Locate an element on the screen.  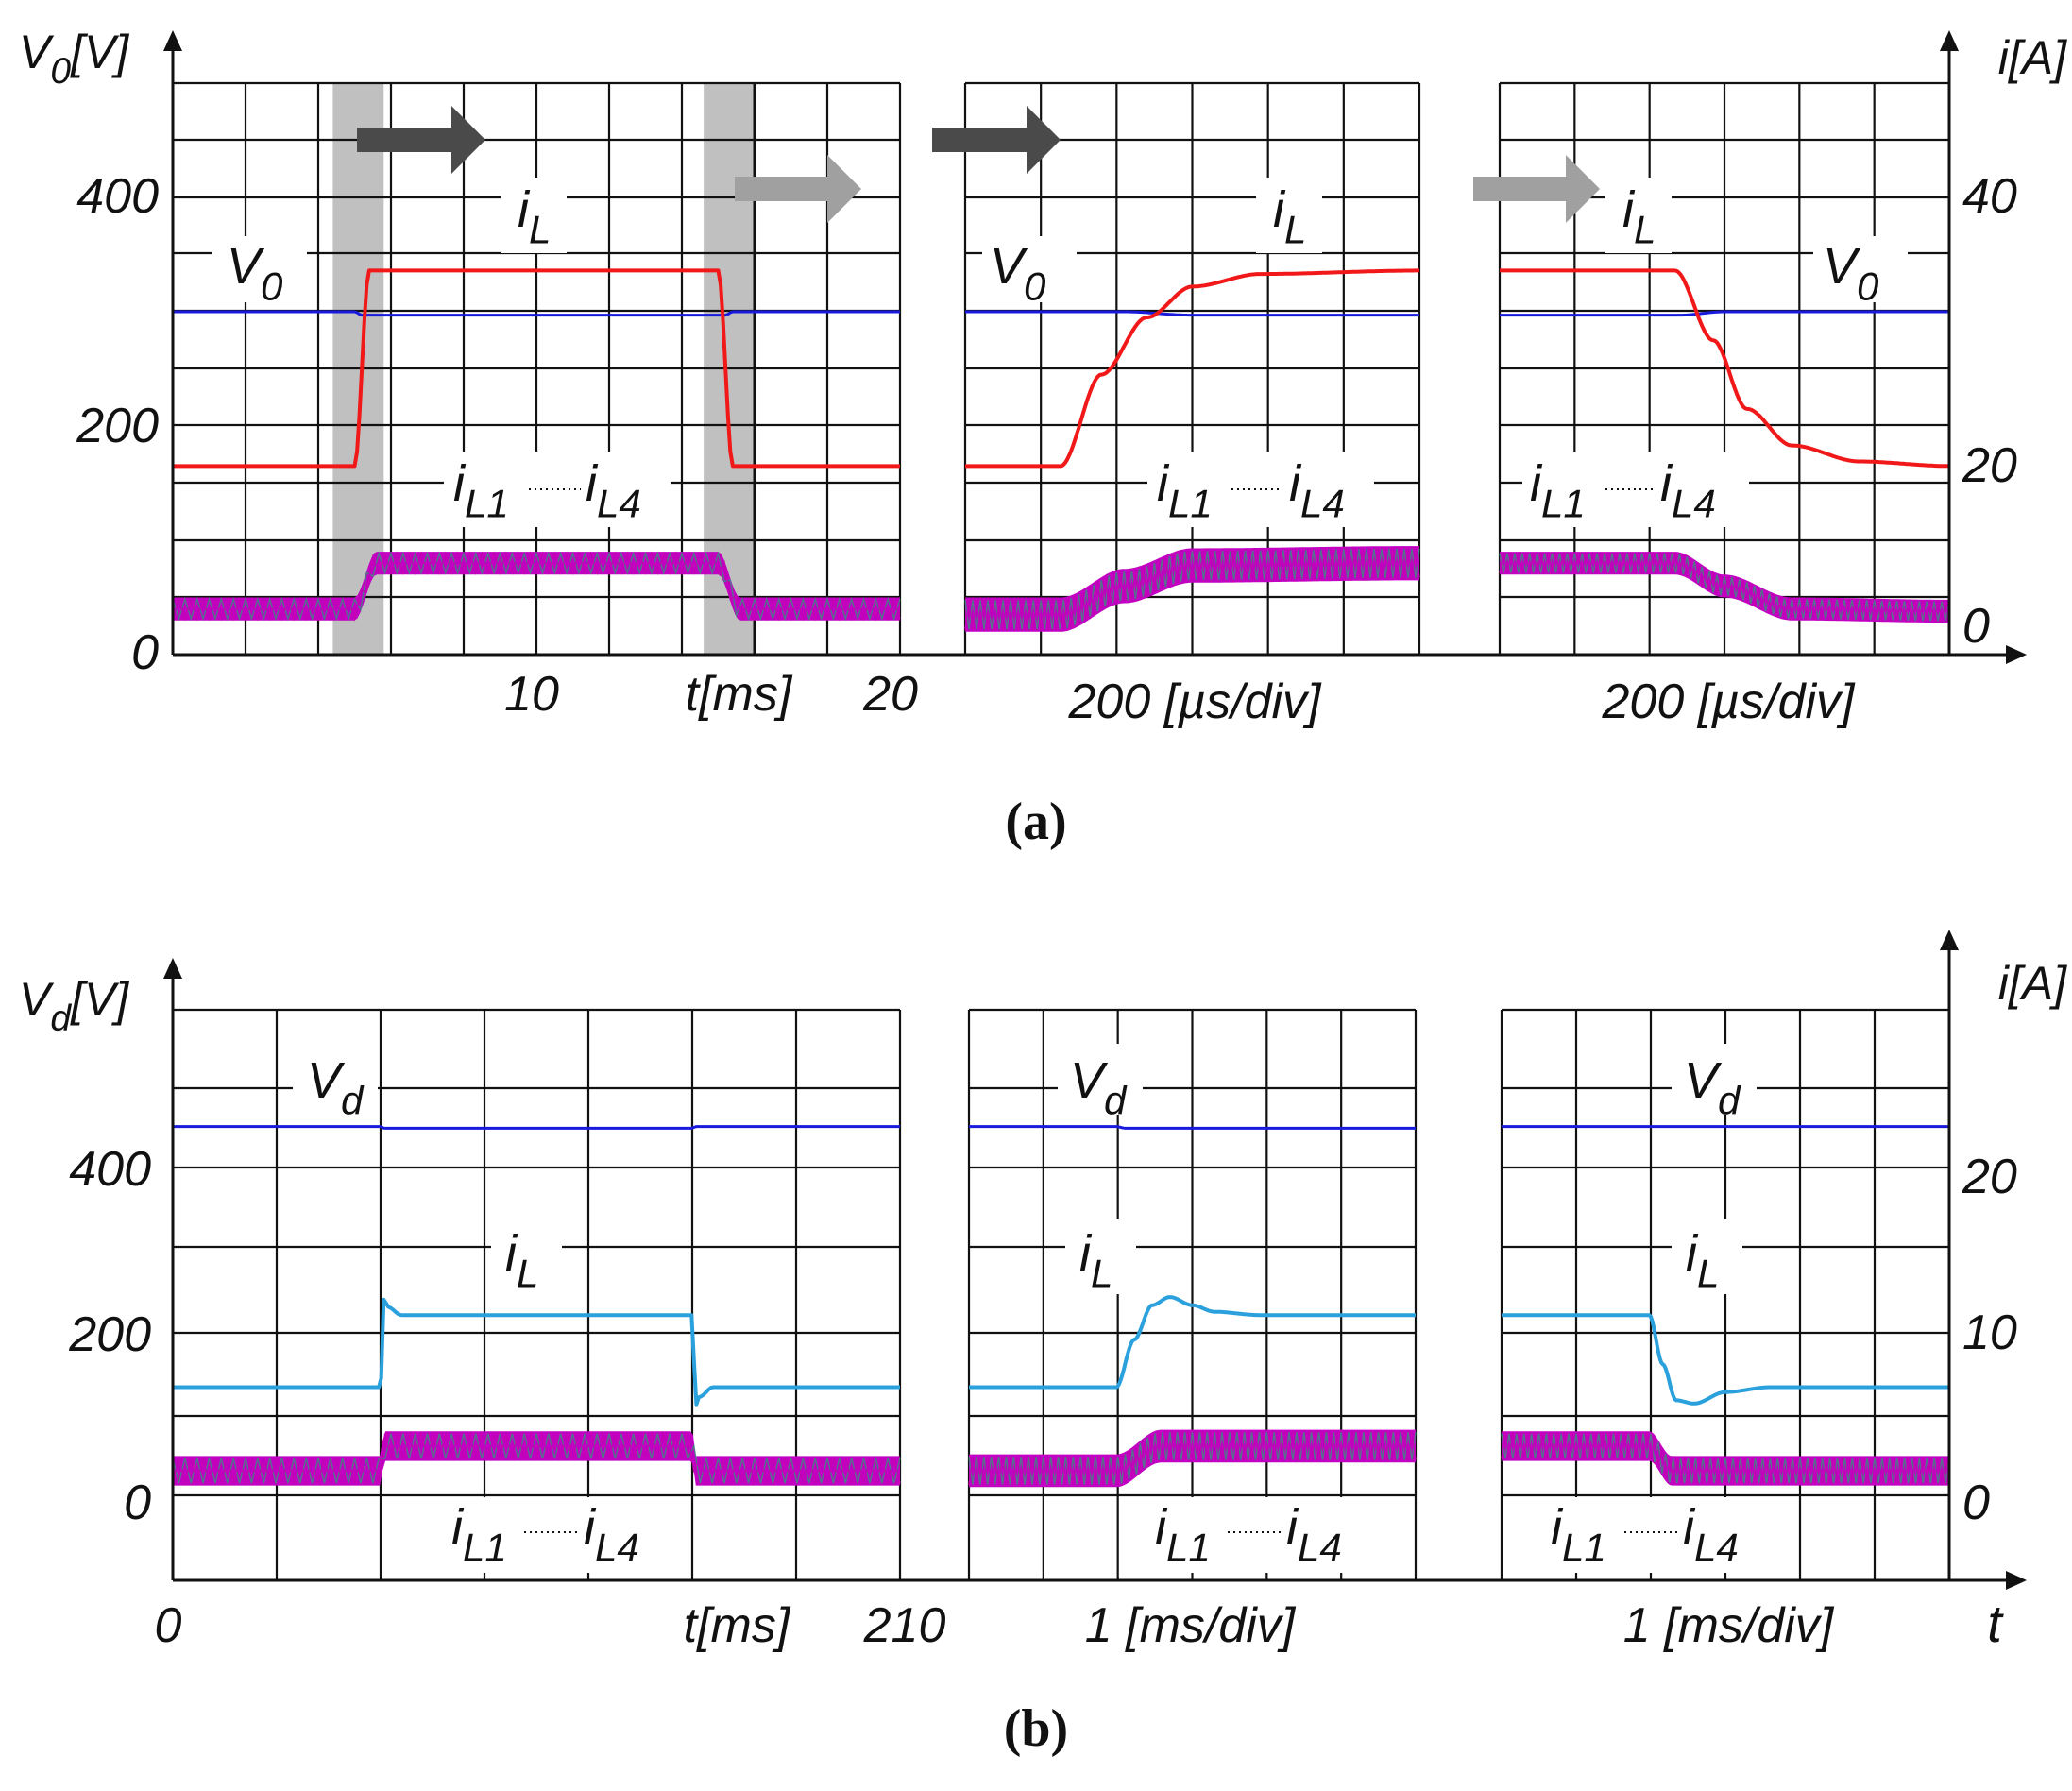
a-label-v0-p2-sub: 0 is located at coordinates (1035, 286).